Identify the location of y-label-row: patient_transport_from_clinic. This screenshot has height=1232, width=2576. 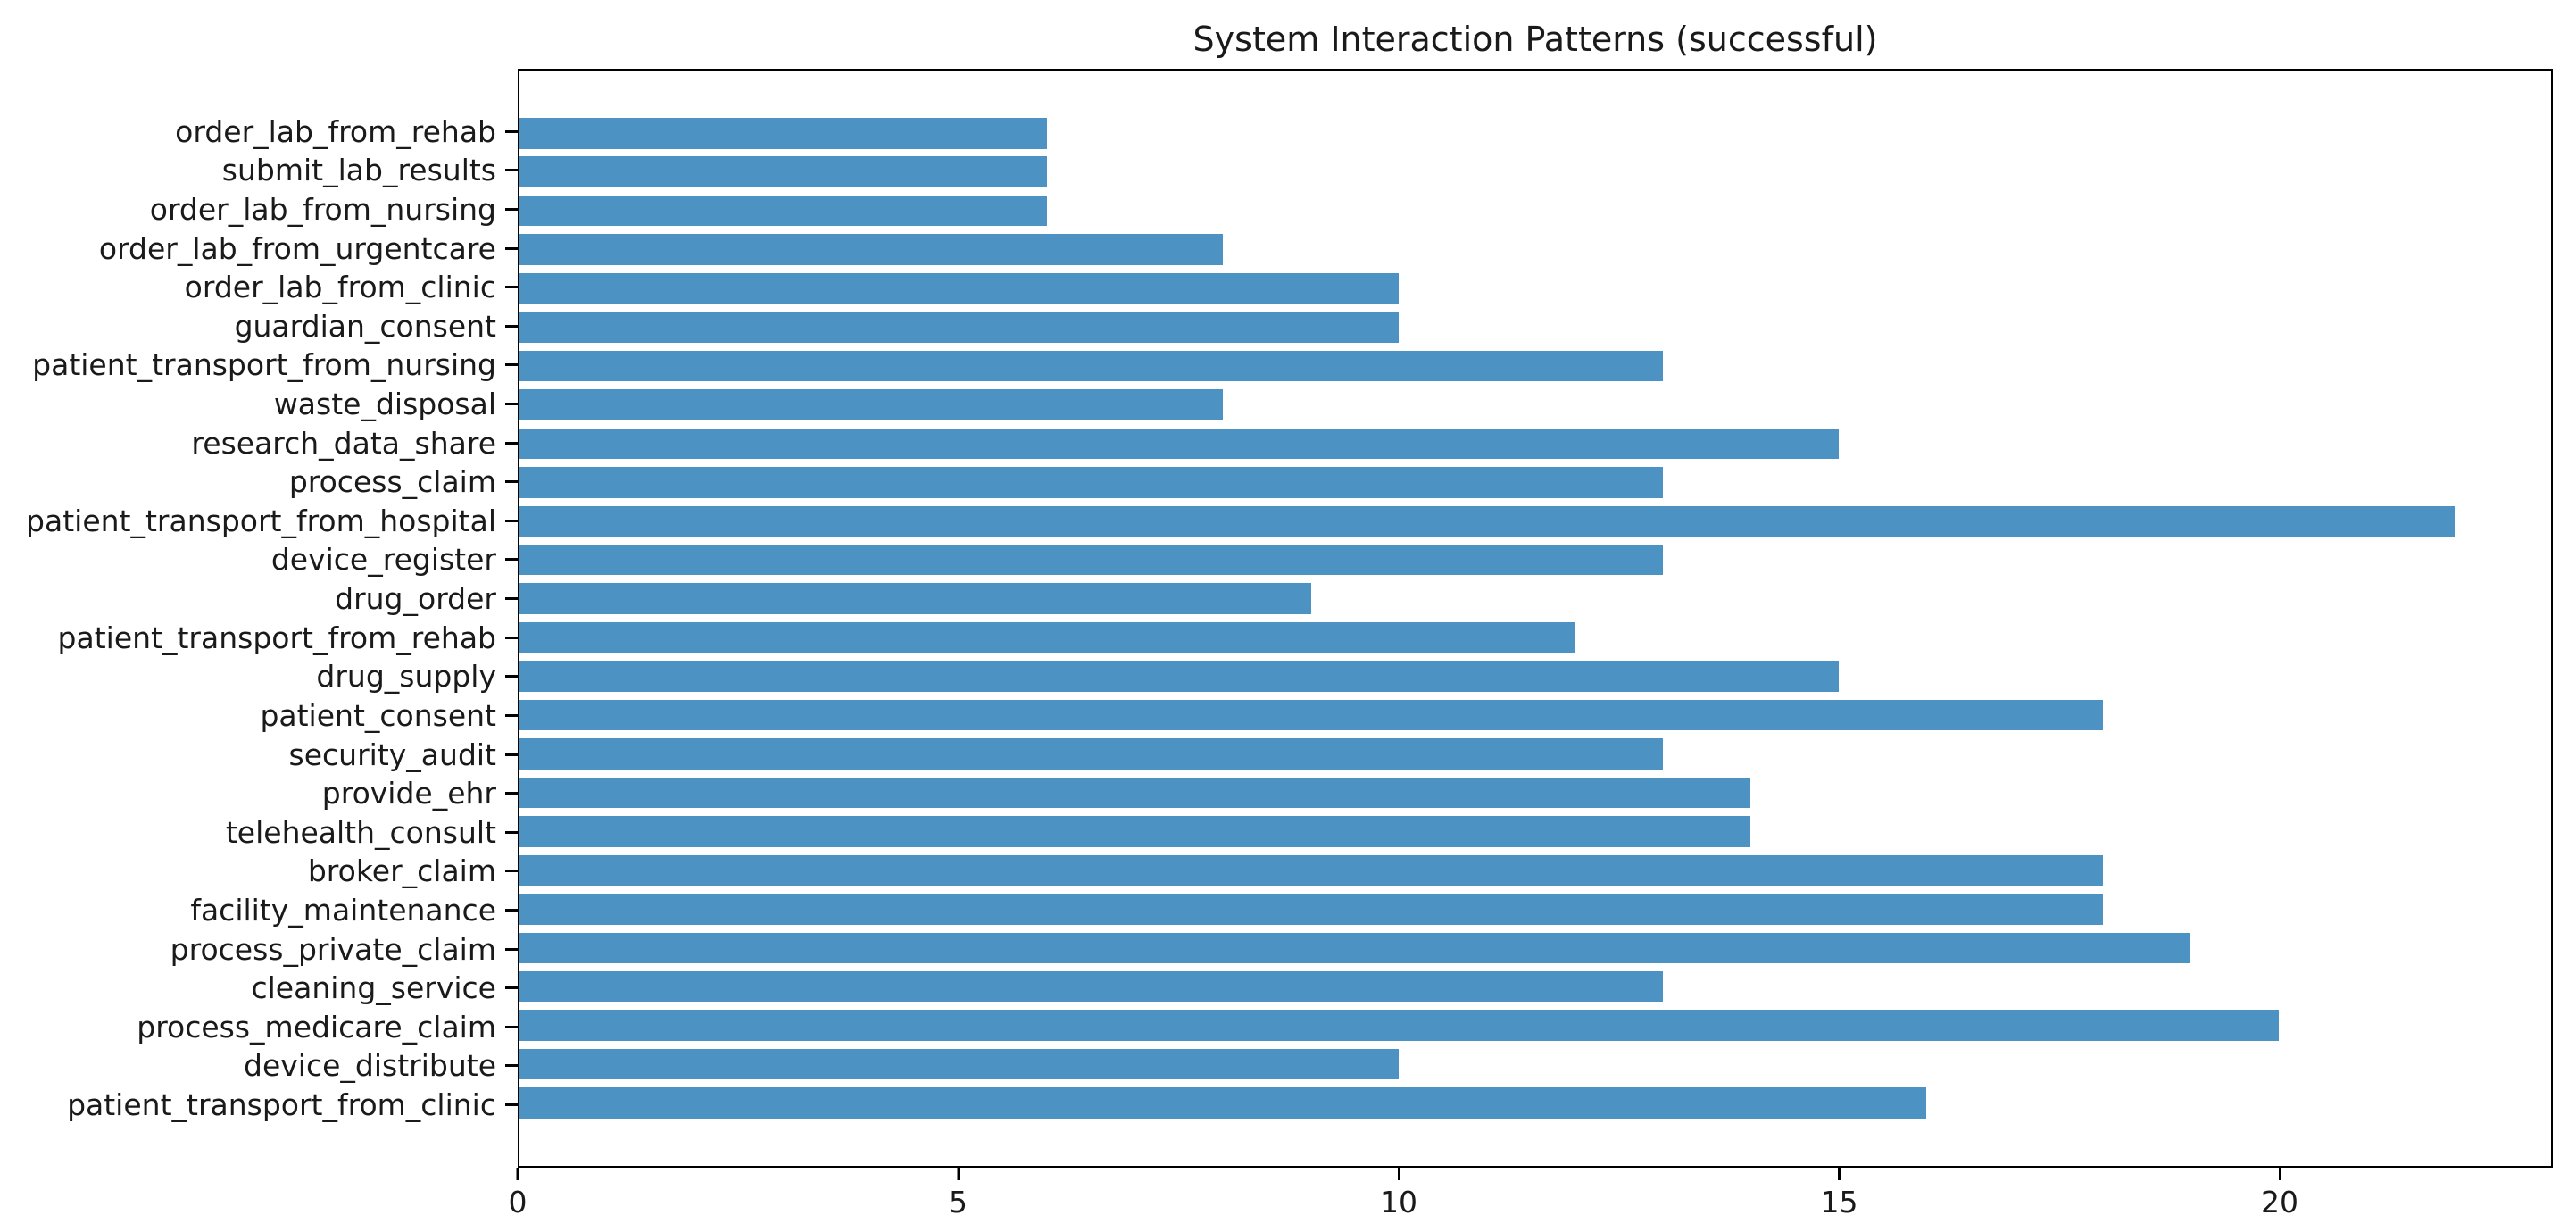
(259, 1104).